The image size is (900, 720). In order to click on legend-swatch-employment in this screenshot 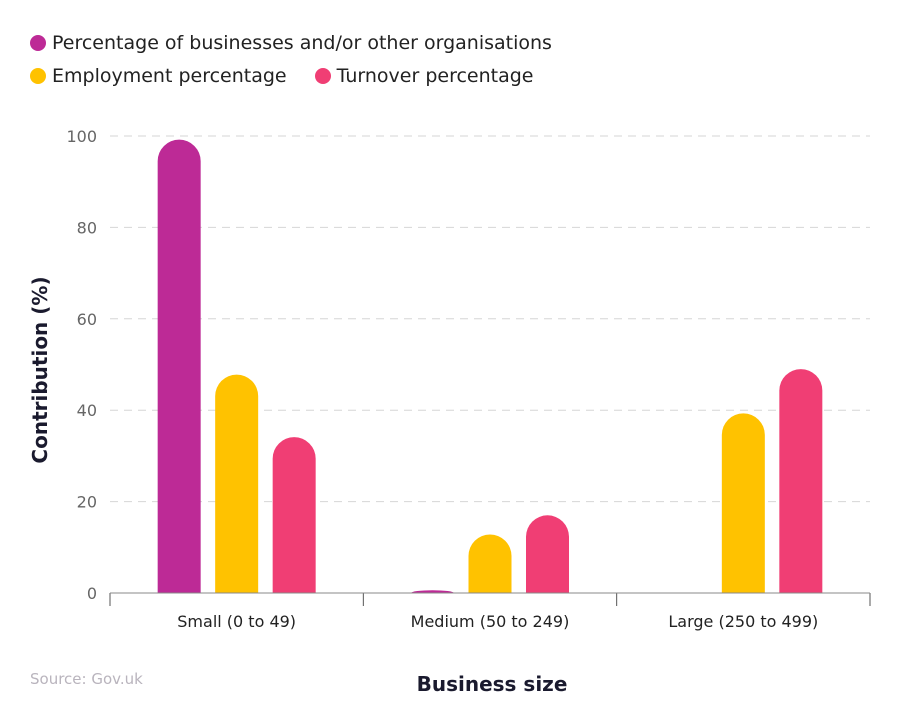, I will do `click(38, 75)`.